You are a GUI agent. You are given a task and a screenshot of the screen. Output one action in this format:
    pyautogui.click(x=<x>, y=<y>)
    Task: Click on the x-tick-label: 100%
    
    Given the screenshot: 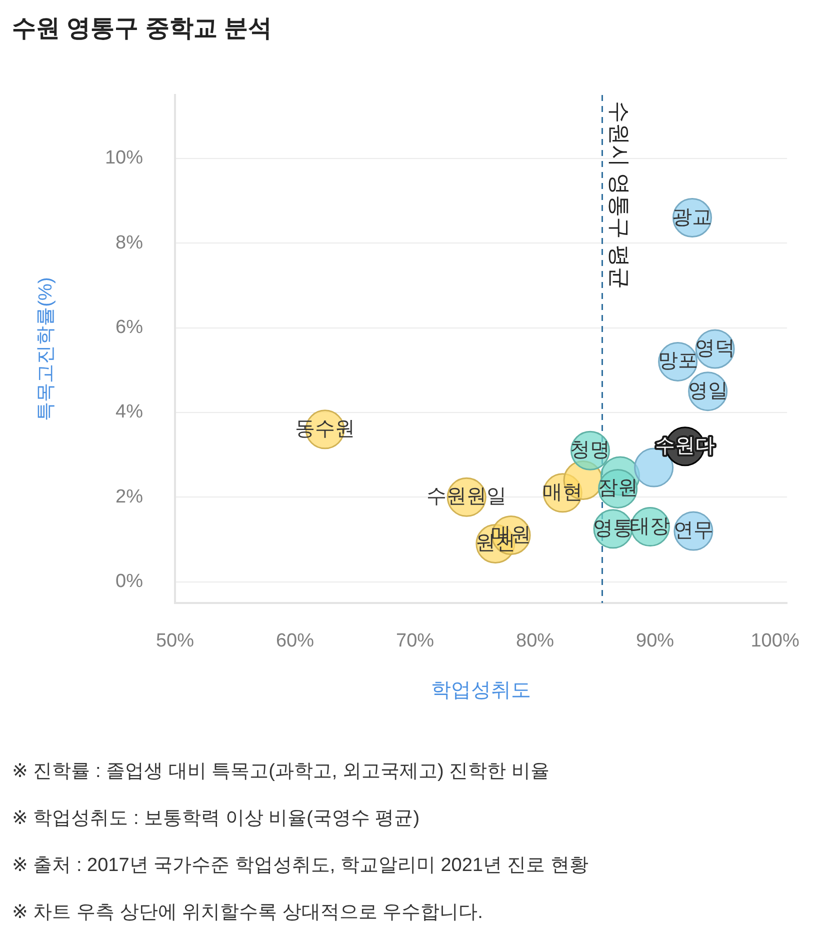 What is the action you would take?
    pyautogui.click(x=775, y=641)
    